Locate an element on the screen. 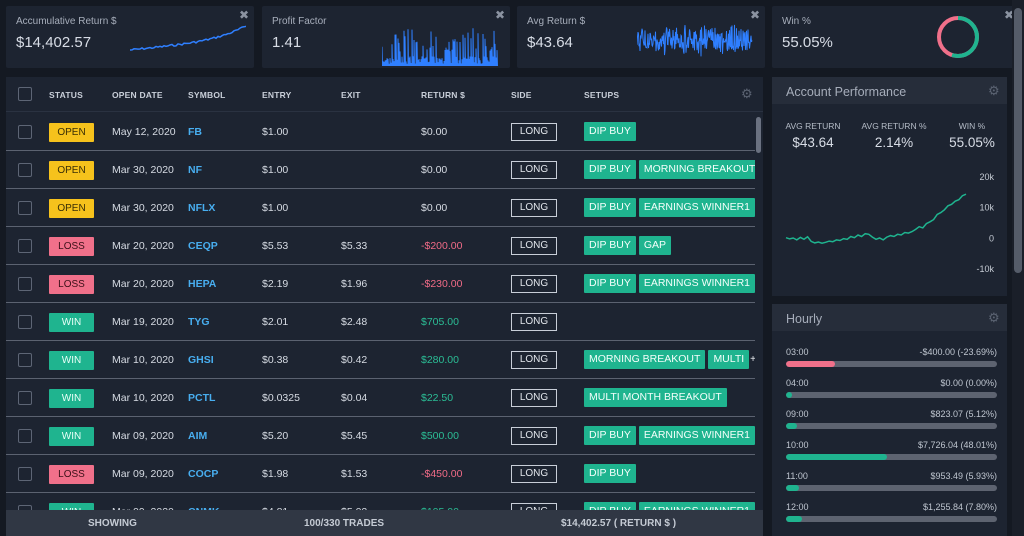 The image size is (1024, 536). entry-price: $0.0325 is located at coordinates (281, 398).